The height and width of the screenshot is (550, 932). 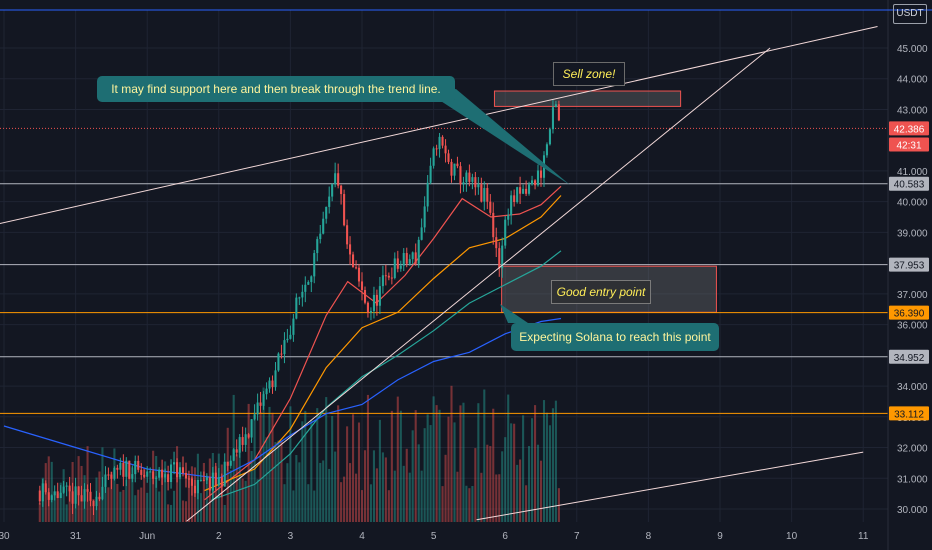 What do you see at coordinates (649, 536) in the screenshot?
I see `x-tick-label: 8` at bounding box center [649, 536].